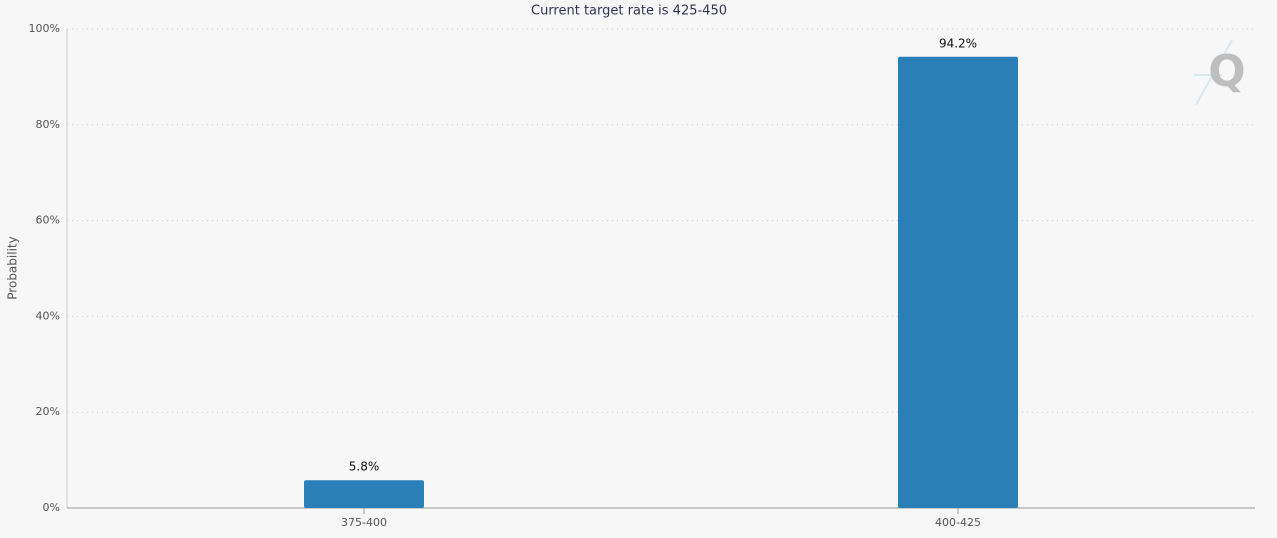 The height and width of the screenshot is (538, 1277). Describe the element at coordinates (48, 411) in the screenshot. I see `y-tick-label: 20%` at that location.